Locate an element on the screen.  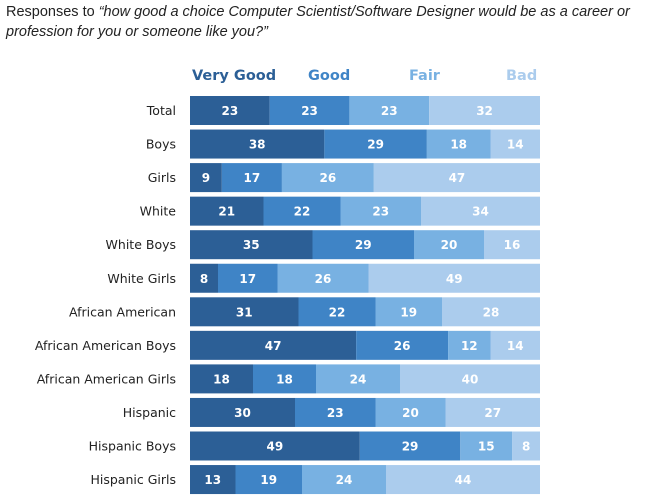
data-label: 13 is located at coordinates (212, 480).